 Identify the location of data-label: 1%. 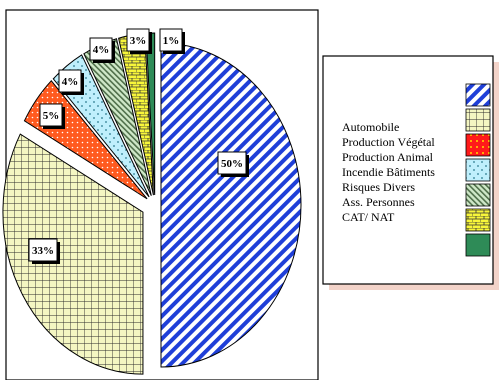
(171, 41).